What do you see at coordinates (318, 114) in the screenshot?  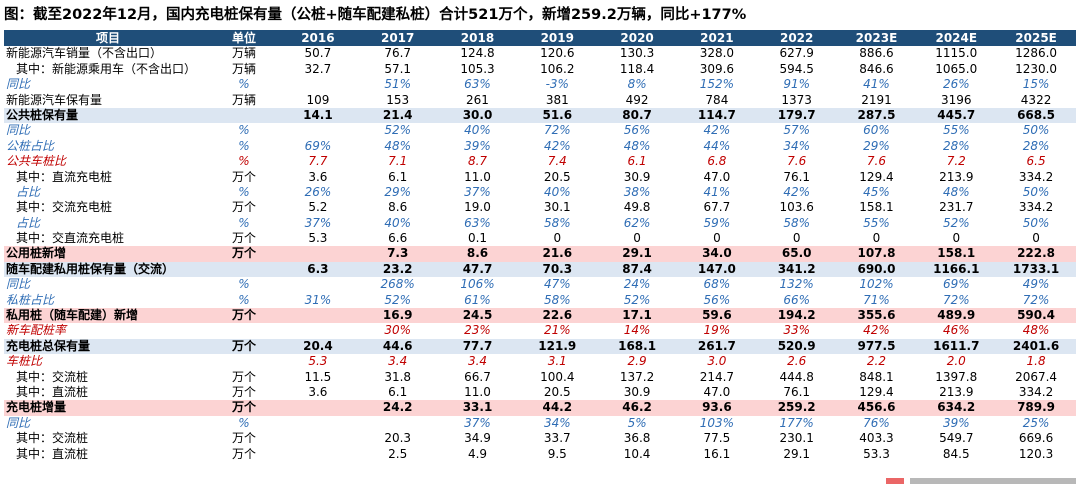 I see `value-cell: 14.1` at bounding box center [318, 114].